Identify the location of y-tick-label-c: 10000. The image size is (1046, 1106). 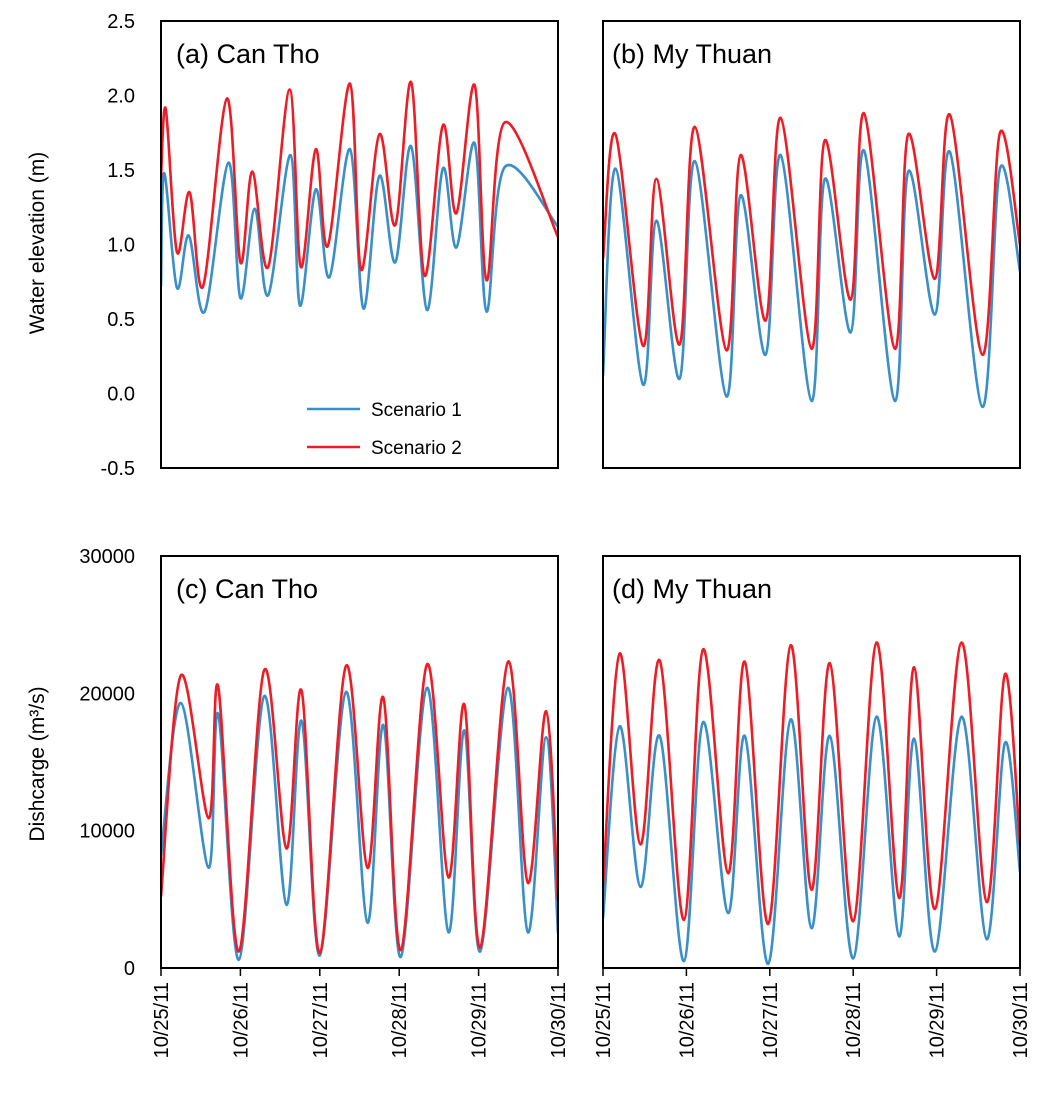
(107, 832).